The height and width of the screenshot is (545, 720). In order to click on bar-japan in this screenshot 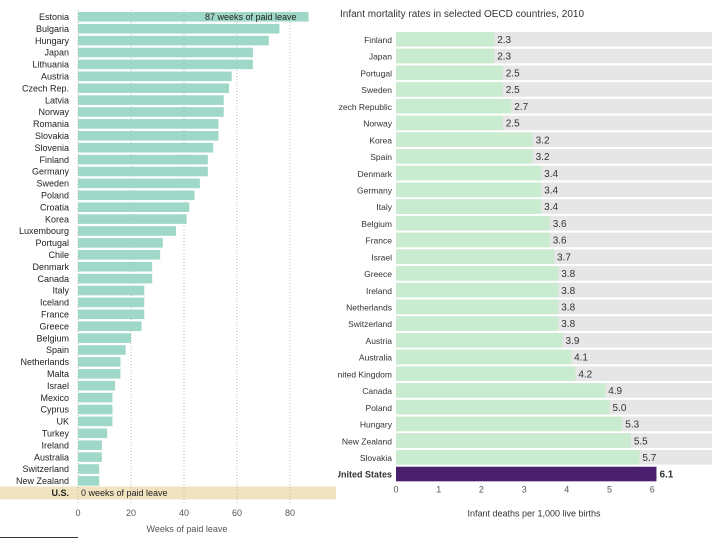, I will do `click(165, 52)`.